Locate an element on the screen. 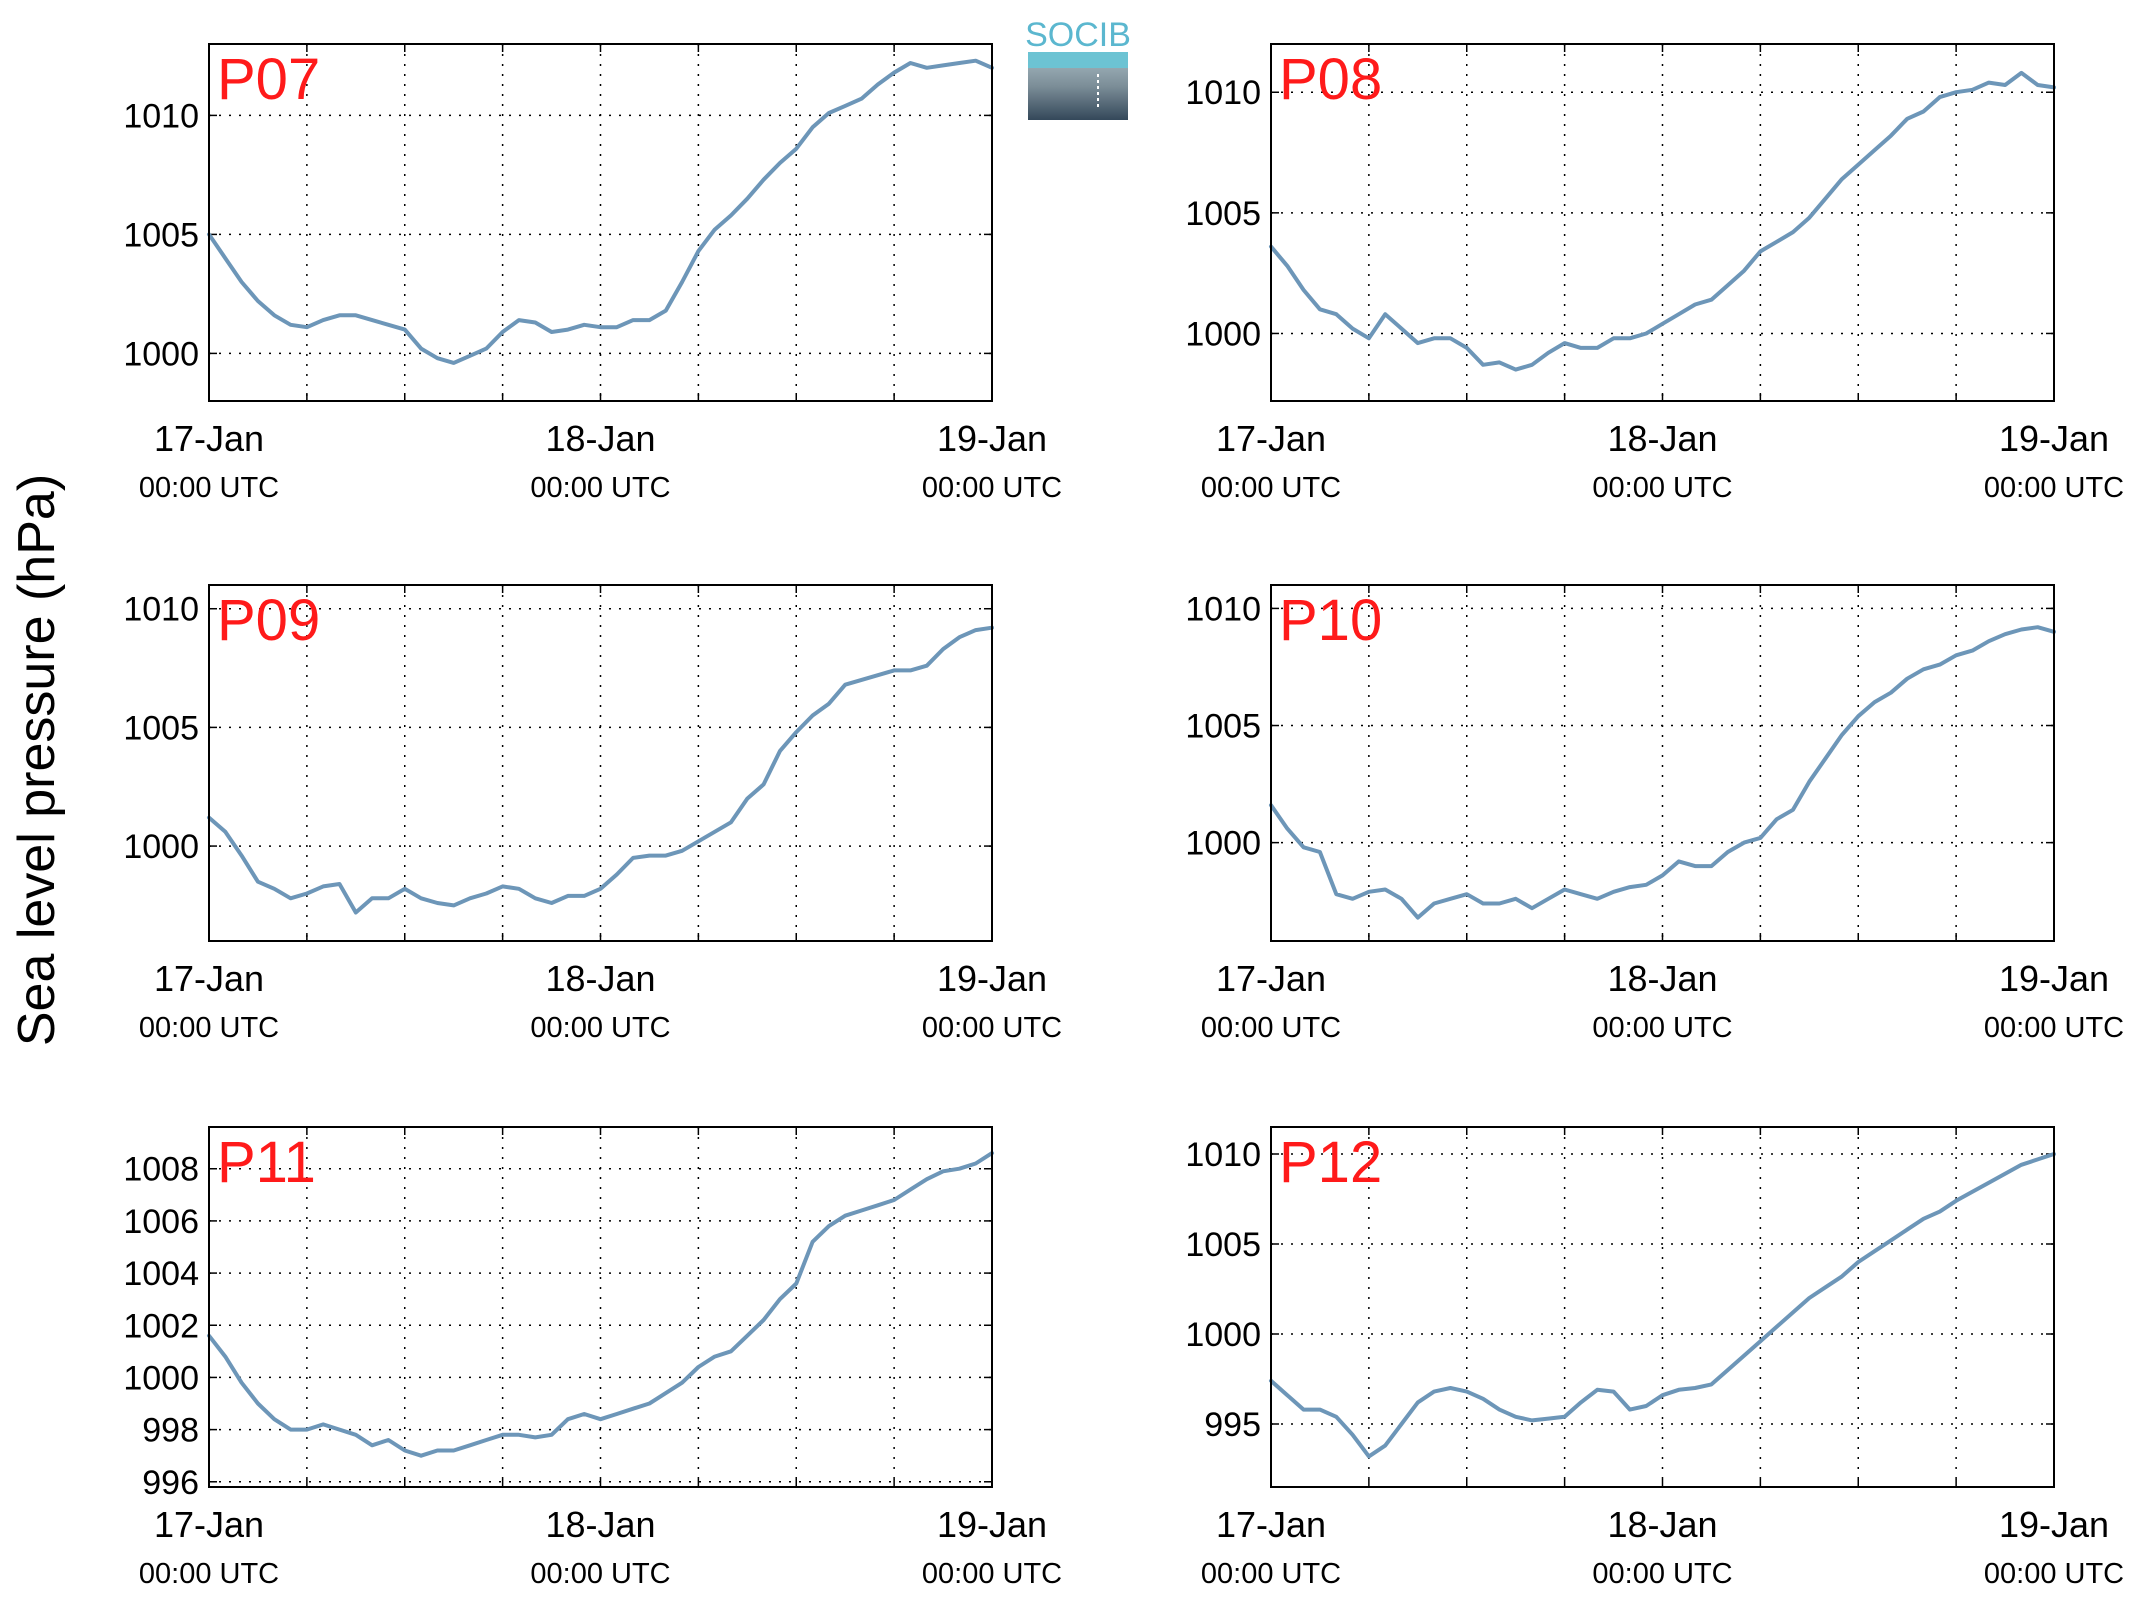 The width and height of the screenshot is (2138, 1608). socib-logo-text: SOCIB is located at coordinates (1078, 35).